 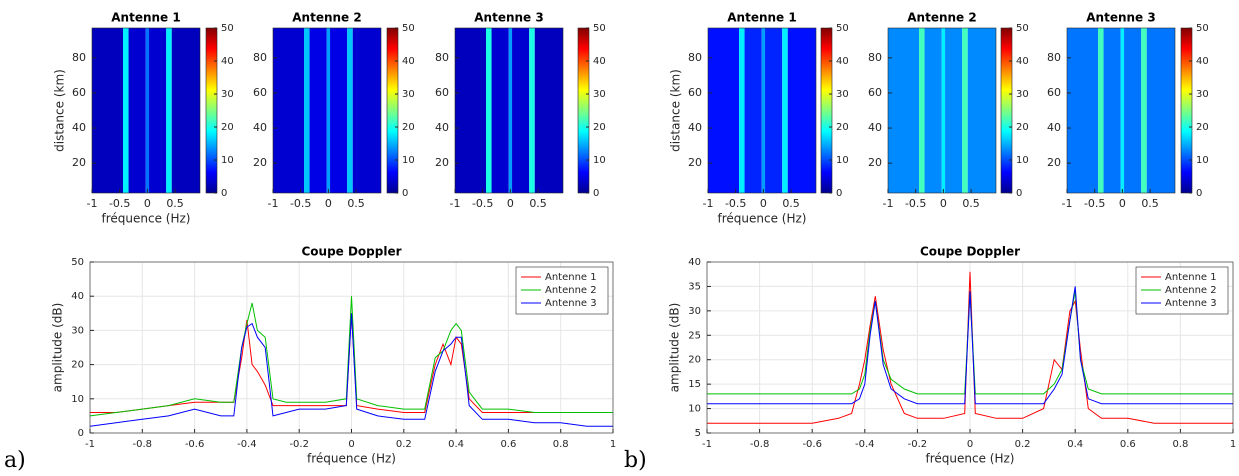 What do you see at coordinates (694, 286) in the screenshot?
I see `y-tick-label: 35` at bounding box center [694, 286].